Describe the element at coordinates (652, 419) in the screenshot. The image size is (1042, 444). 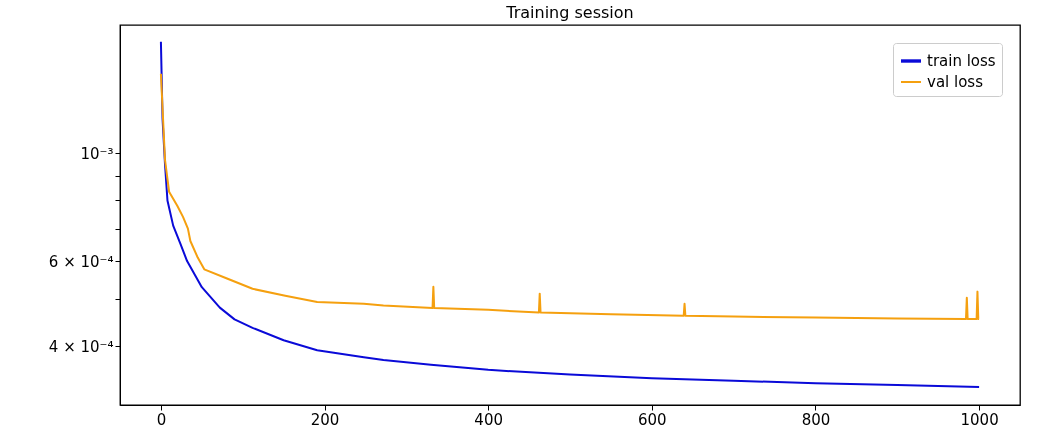
I see `x-tick-label: 600` at that location.